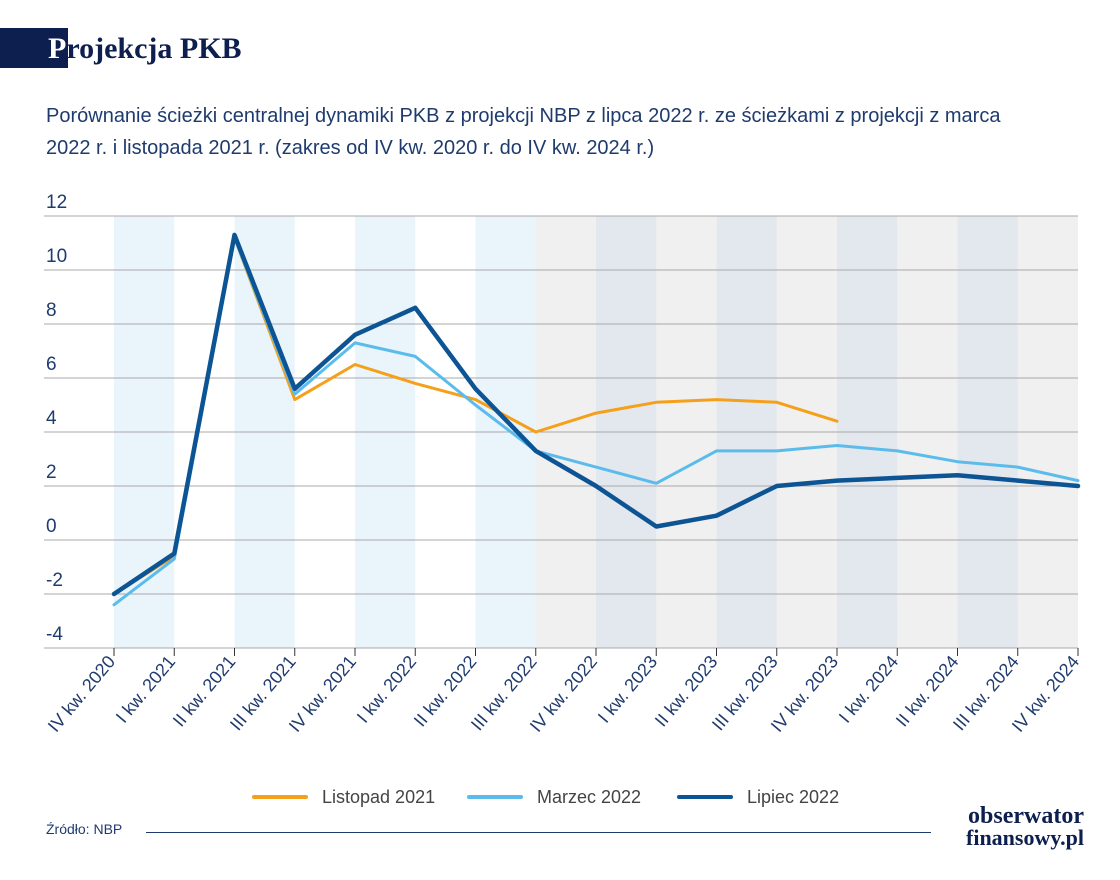 The image size is (1120, 880). What do you see at coordinates (56, 256) in the screenshot?
I see `y-tick-label: 10` at bounding box center [56, 256].